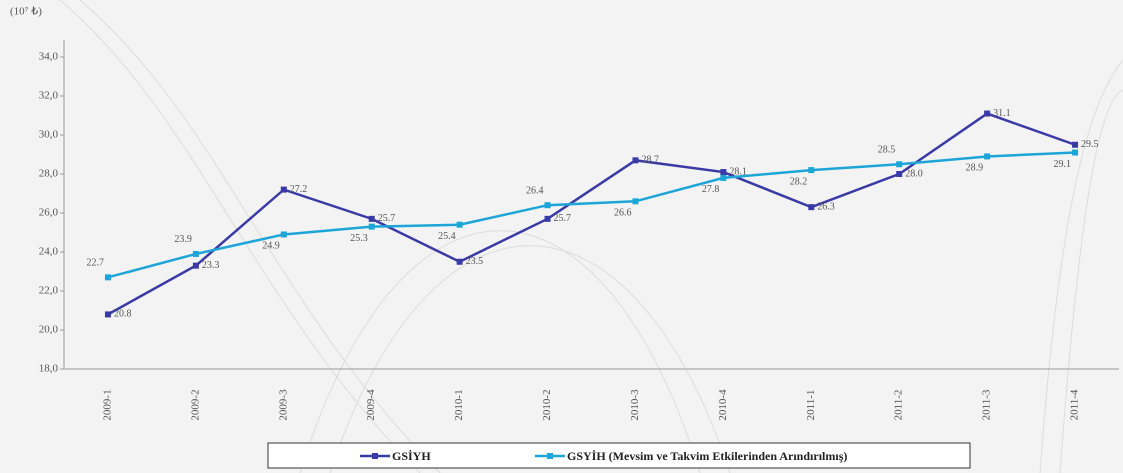 The width and height of the screenshot is (1123, 473). I want to click on y-tick-label: 20,0, so click(49, 330).